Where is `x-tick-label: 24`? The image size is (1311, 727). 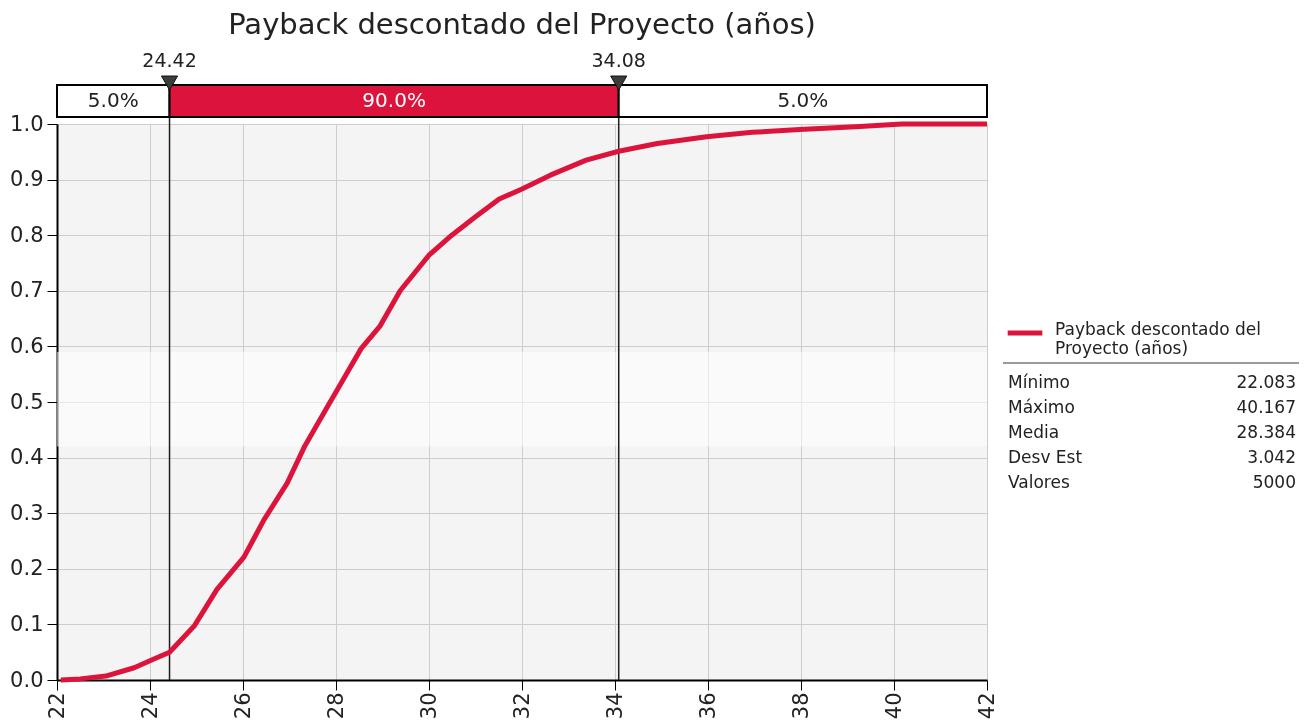 x-tick-label: 24 is located at coordinates (149, 706).